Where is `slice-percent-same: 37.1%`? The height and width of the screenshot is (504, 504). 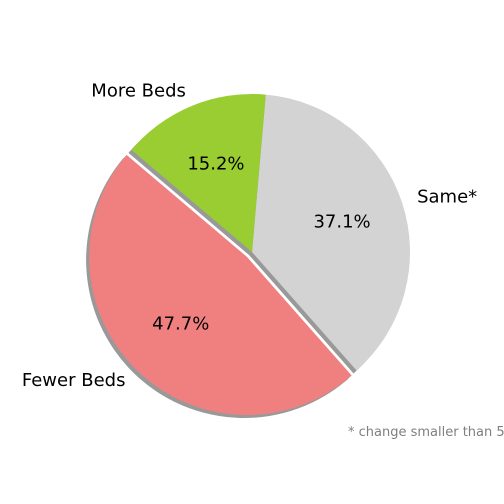
slice-percent-same: 37.1% is located at coordinates (341, 221).